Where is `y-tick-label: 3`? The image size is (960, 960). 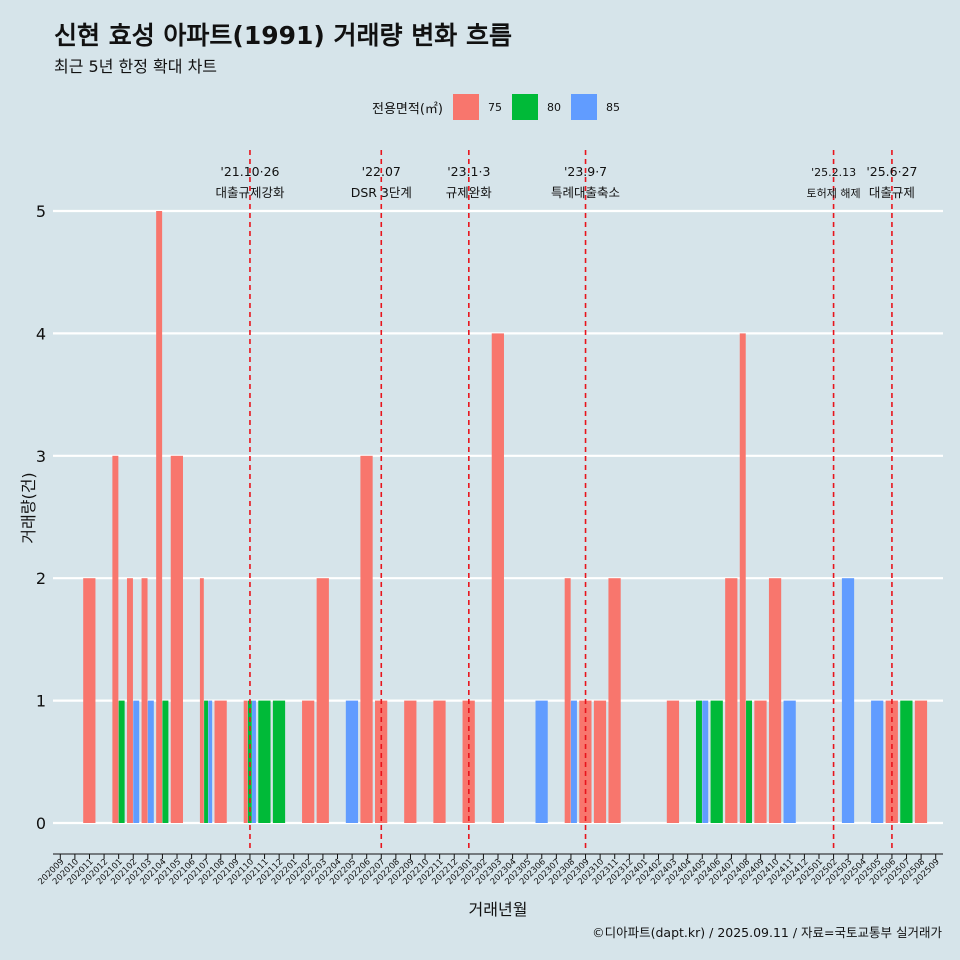 y-tick-label: 3 is located at coordinates (41, 456).